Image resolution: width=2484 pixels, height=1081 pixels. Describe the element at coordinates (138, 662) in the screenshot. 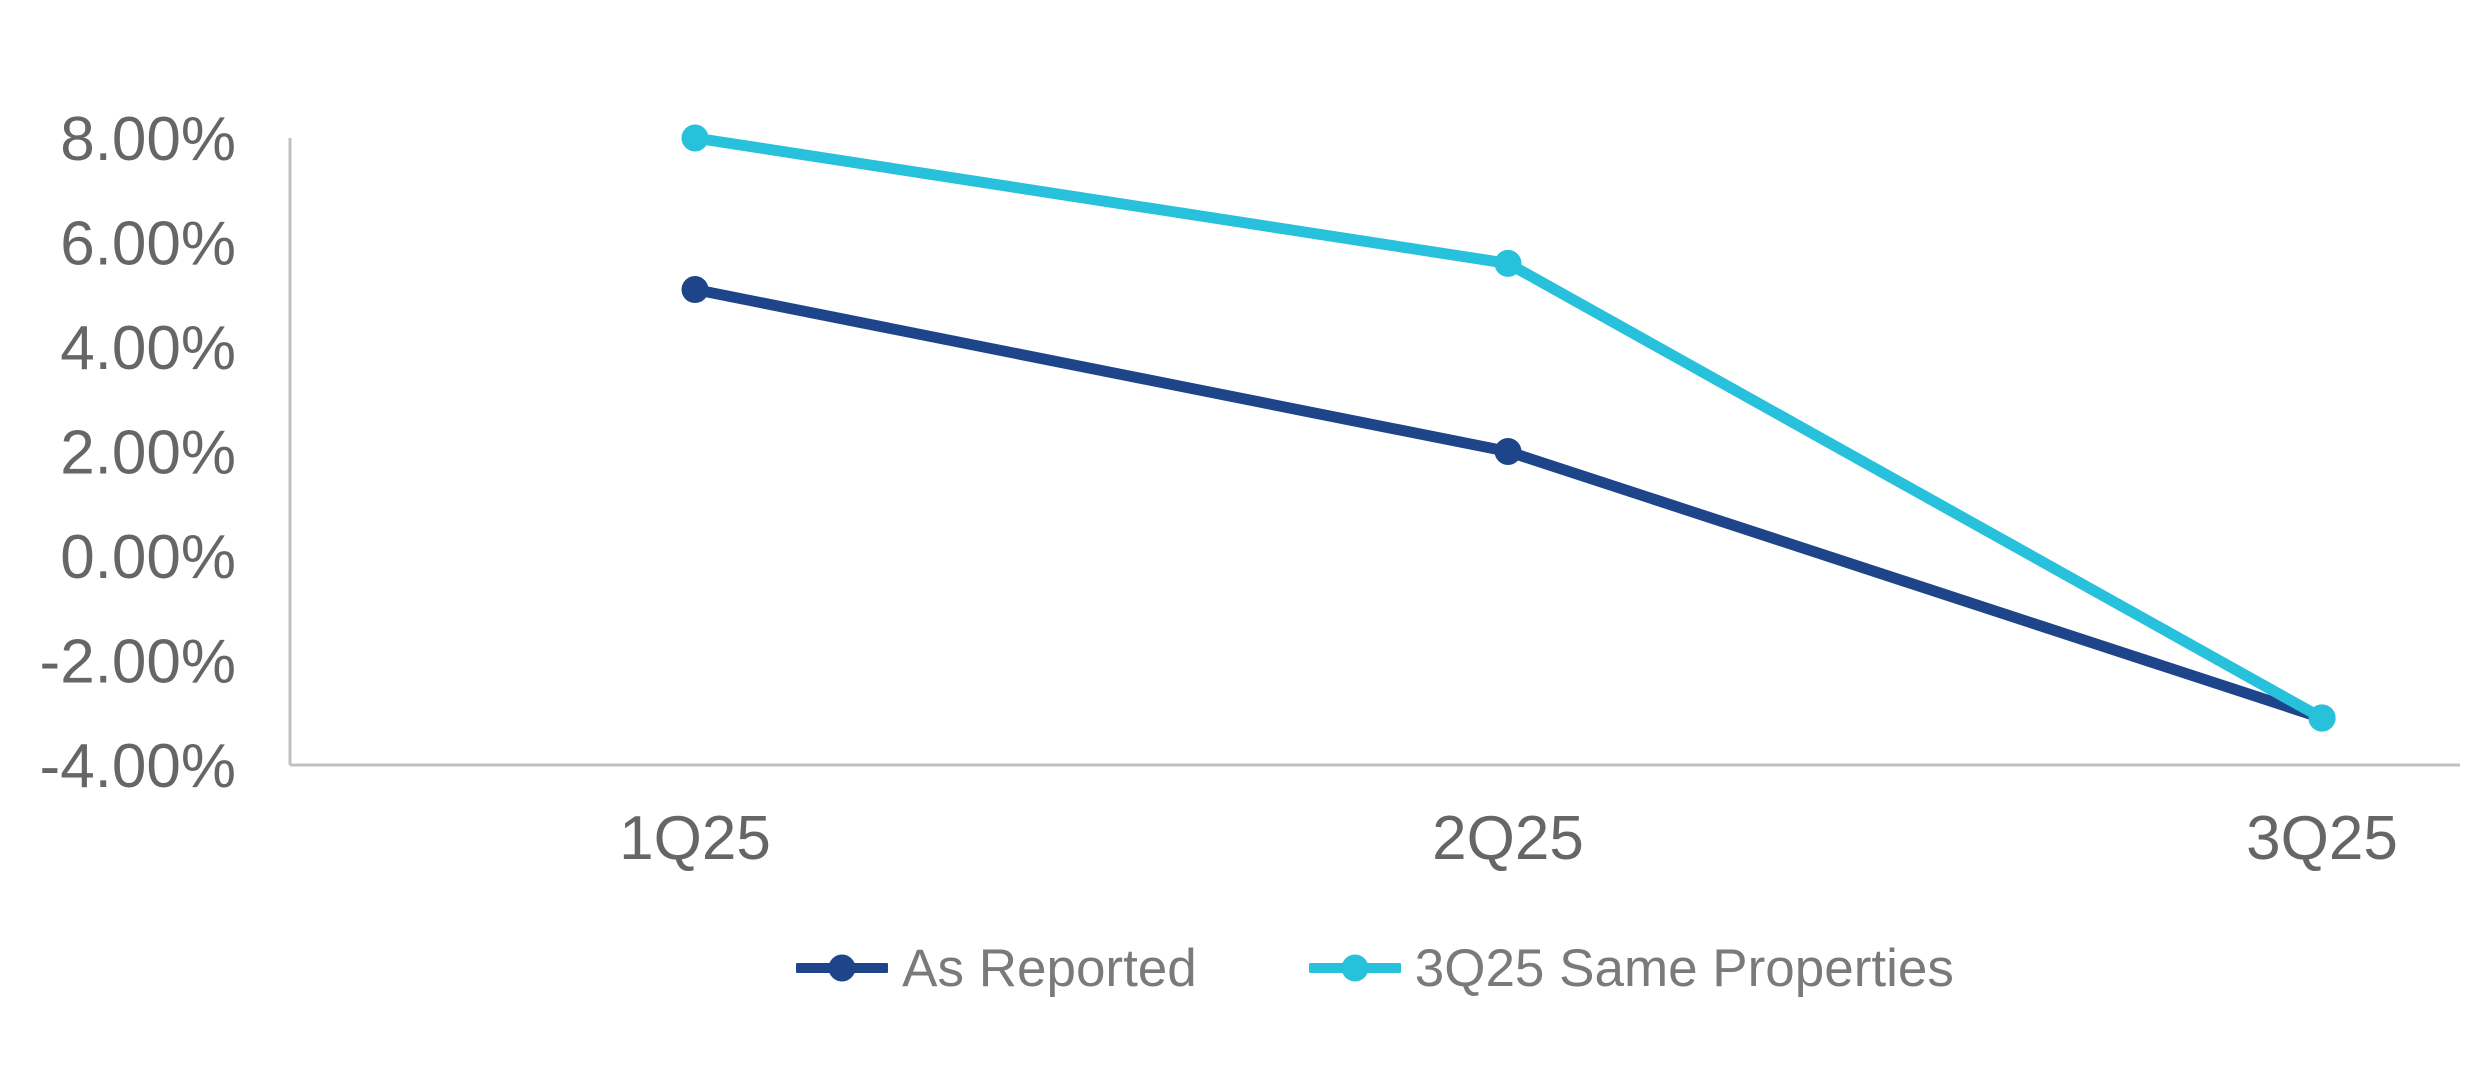

I see `y-axis-tick-label-2-00: -2.00%` at that location.